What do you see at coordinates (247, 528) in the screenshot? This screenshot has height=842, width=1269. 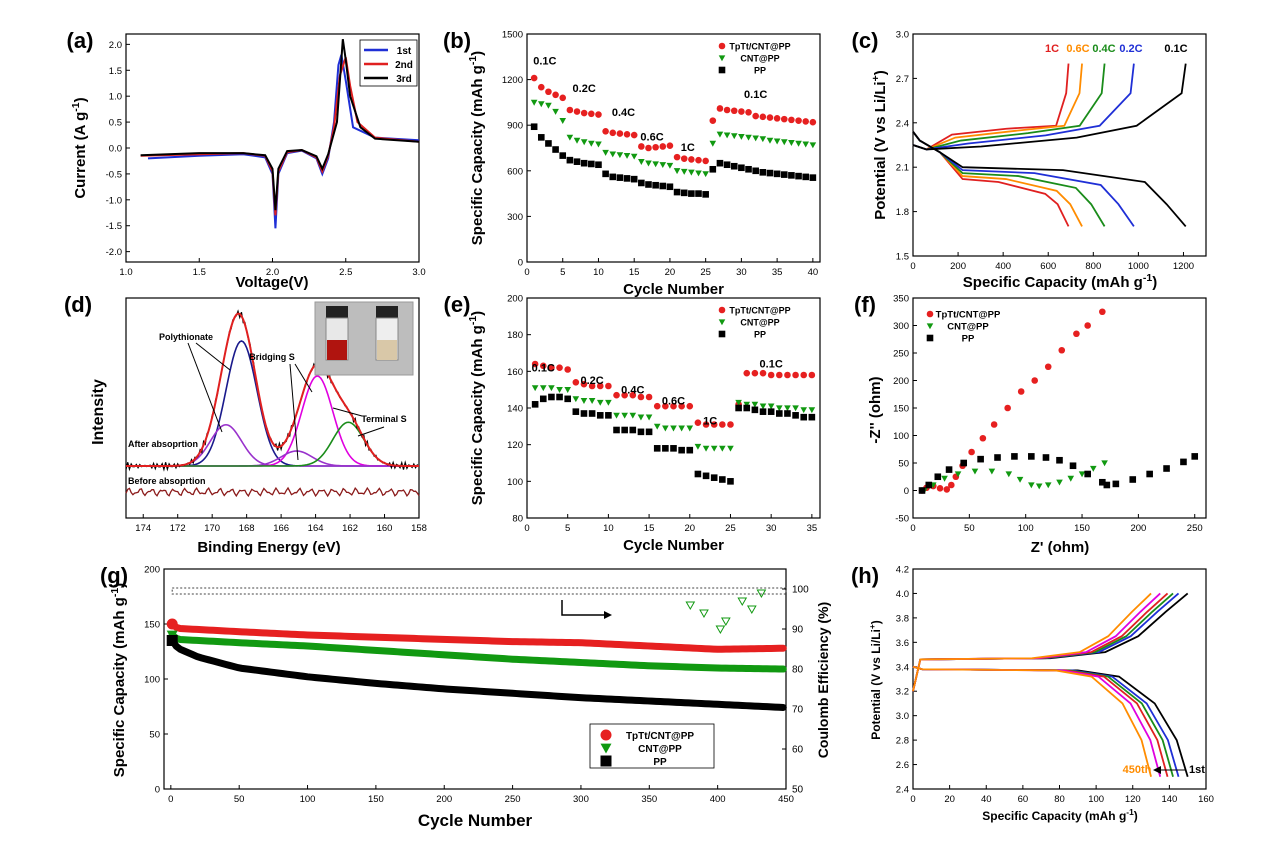 I see `x-tick-label: 168` at bounding box center [247, 528].